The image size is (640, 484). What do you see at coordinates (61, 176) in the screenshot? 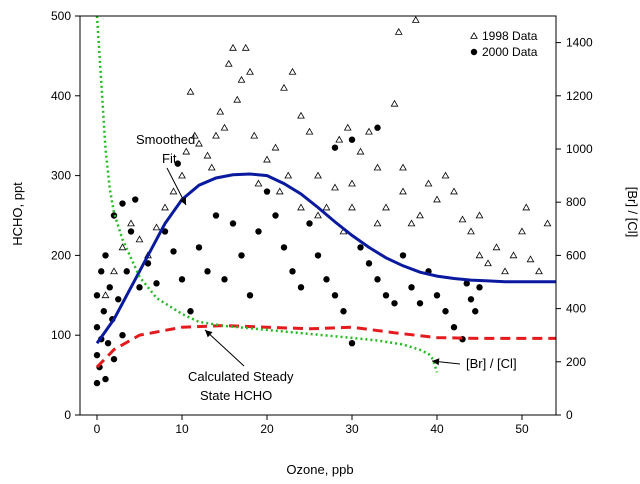
I see `y-tick-label: 300` at bounding box center [61, 176].